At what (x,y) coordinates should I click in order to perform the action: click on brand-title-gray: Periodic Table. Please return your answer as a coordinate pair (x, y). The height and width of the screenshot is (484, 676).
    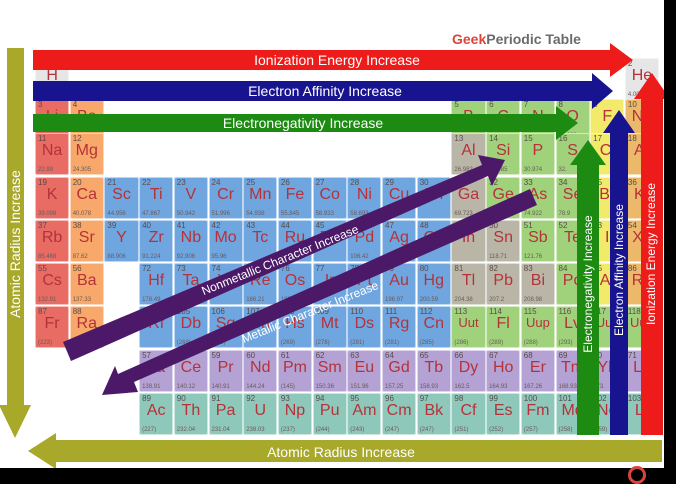
    Looking at the image, I should click on (533, 39).